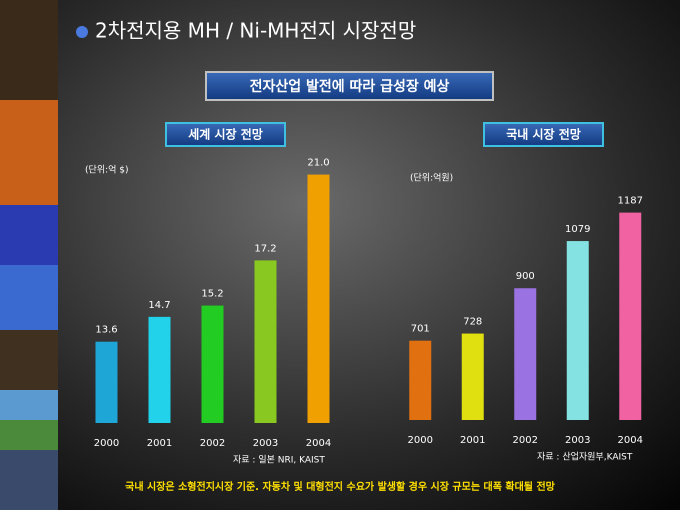 This screenshot has width=680, height=510. I want to click on value-label: 21.0, so click(318, 163).